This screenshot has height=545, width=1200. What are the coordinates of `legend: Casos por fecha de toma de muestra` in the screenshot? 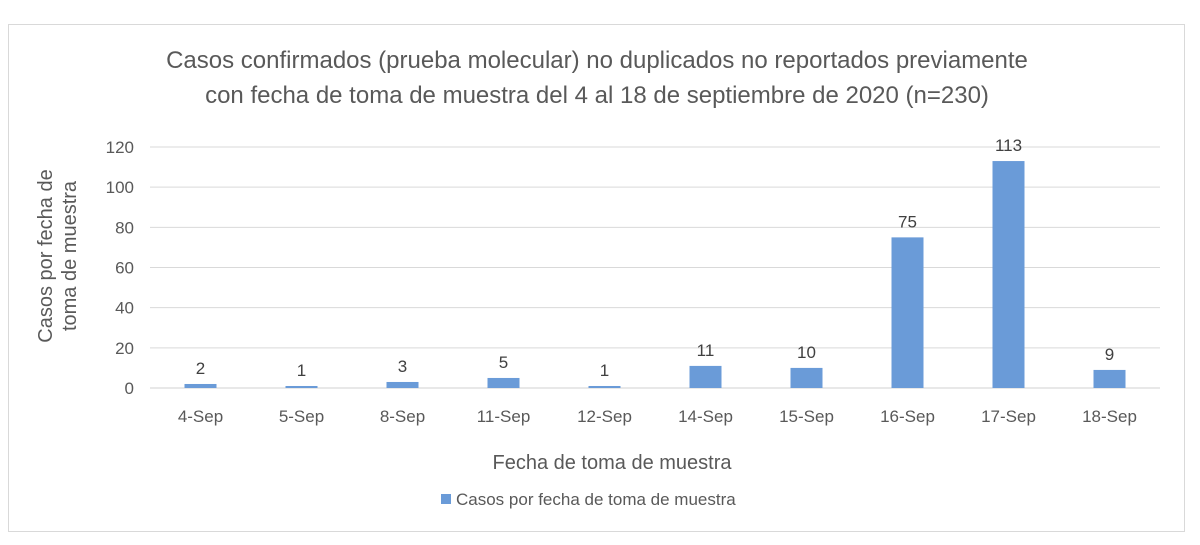 It's located at (588, 499).